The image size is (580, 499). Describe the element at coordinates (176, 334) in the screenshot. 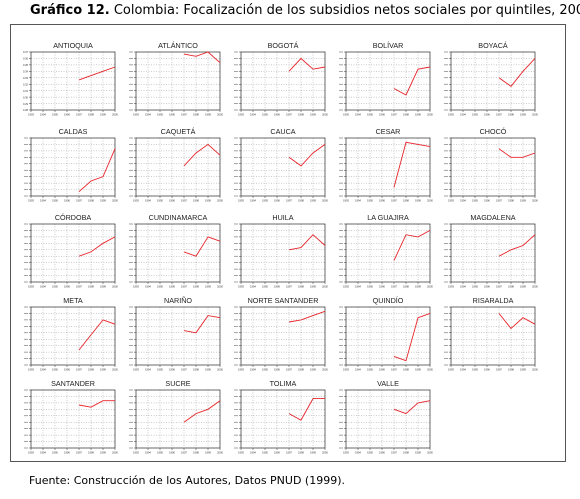

I see `panel-17: NARIÑO 1993 1994 1995 1996 1997 1998 1999 2000` at that location.